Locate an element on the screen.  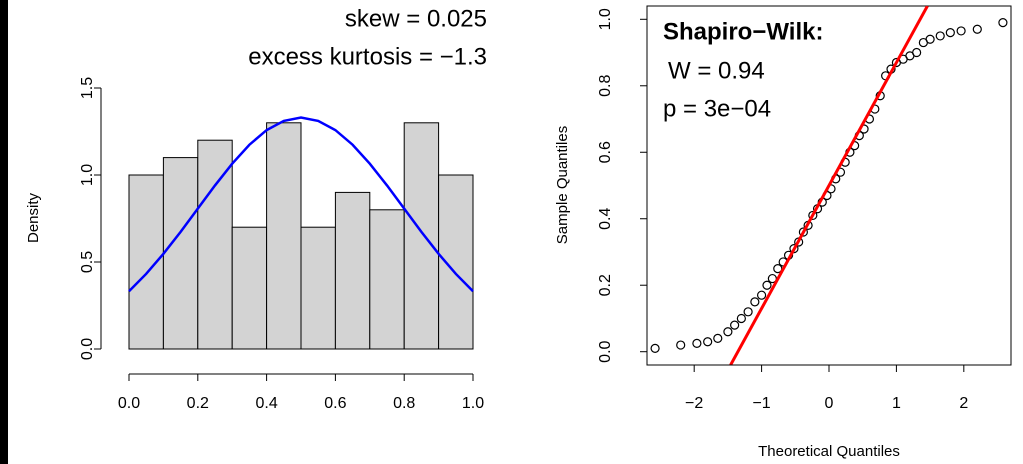
y-tick-label: 0.8 is located at coordinates (605, 86).